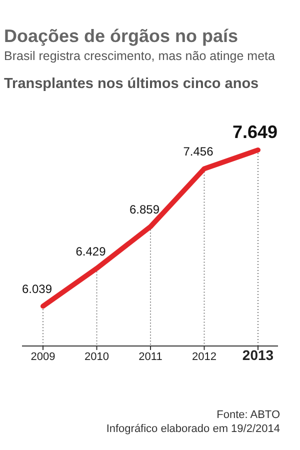 Image resolution: width=300 pixels, height=450 pixels. I want to click on x-tick-label: 2012, so click(204, 357).